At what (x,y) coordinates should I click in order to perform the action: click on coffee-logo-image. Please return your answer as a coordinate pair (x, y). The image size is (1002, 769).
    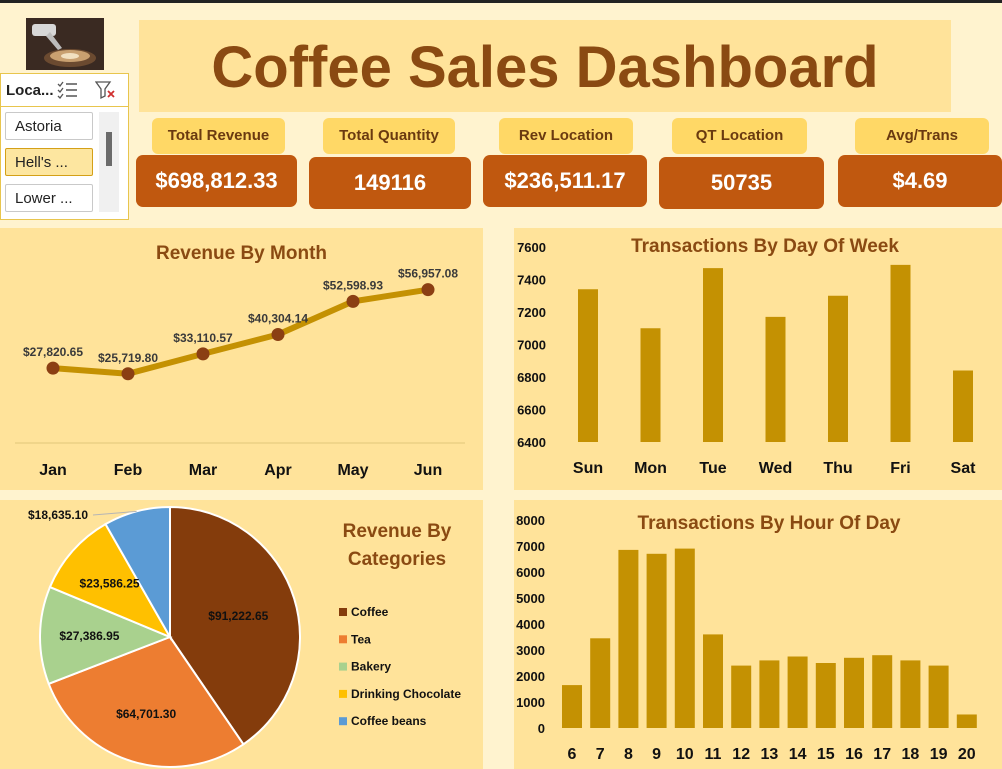
    Looking at the image, I should click on (65, 44).